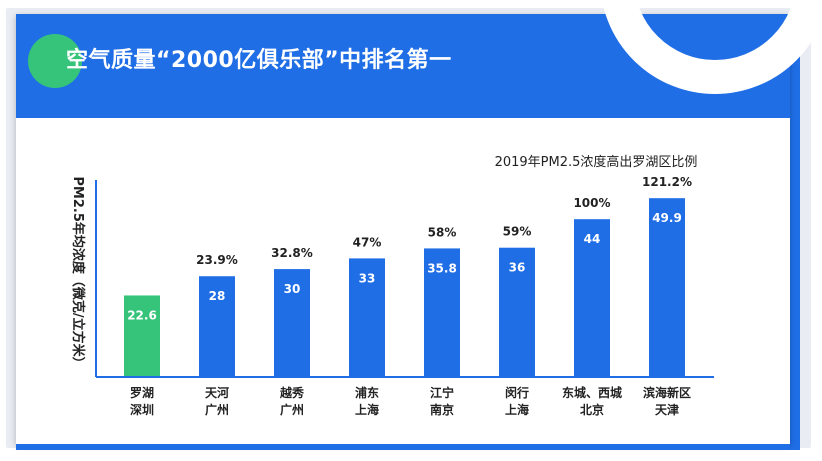  I want to click on x-tick-label: 滨海新区, so click(667, 392).